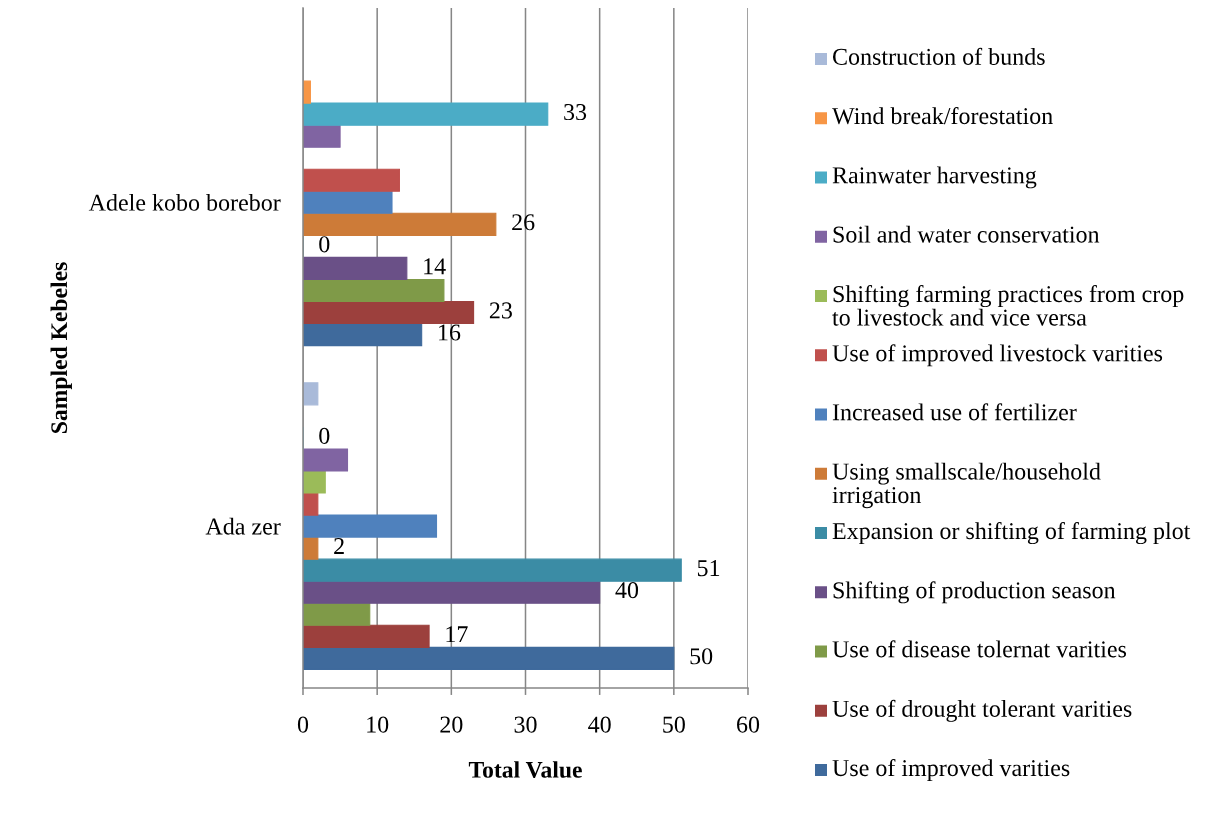 The width and height of the screenshot is (1209, 816). I want to click on data-label: 51, so click(708, 568).